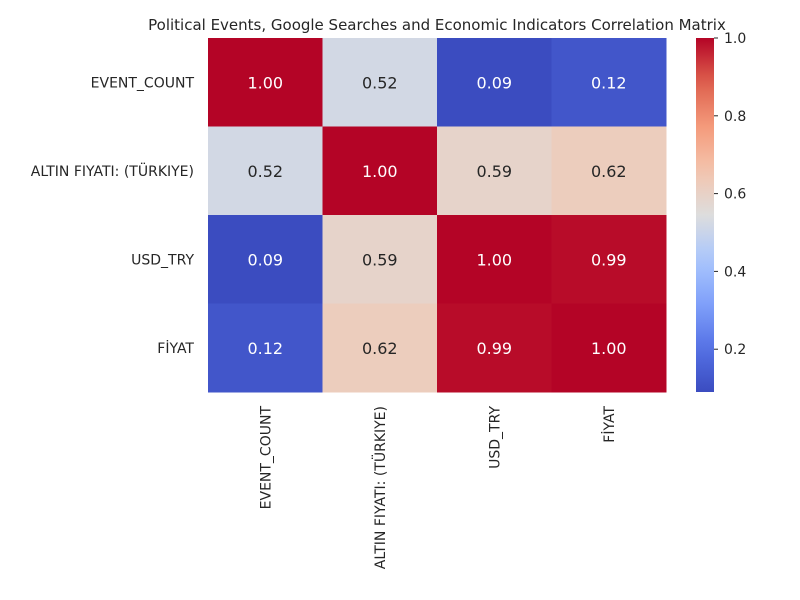  Describe the element at coordinates (721, 211) in the screenshot. I see `colorbar: 0.2 0.4 0.6 0.8 1.0` at that location.